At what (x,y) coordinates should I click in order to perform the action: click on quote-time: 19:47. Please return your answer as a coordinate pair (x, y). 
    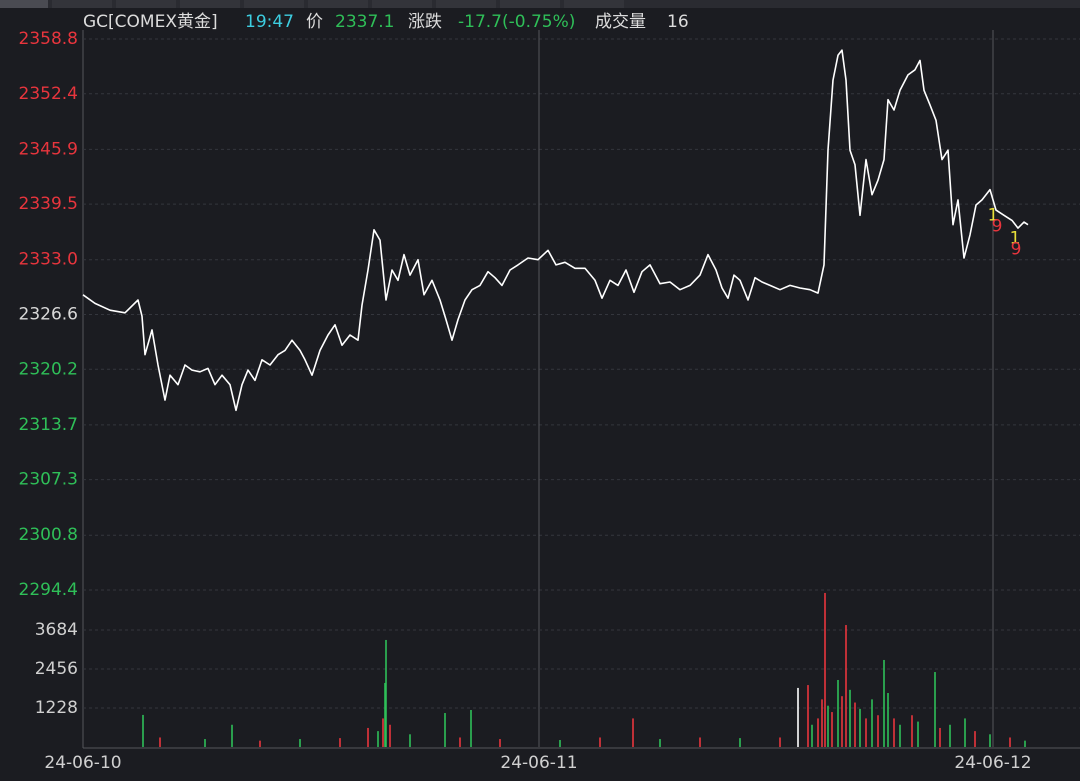
    Looking at the image, I should click on (269, 22).